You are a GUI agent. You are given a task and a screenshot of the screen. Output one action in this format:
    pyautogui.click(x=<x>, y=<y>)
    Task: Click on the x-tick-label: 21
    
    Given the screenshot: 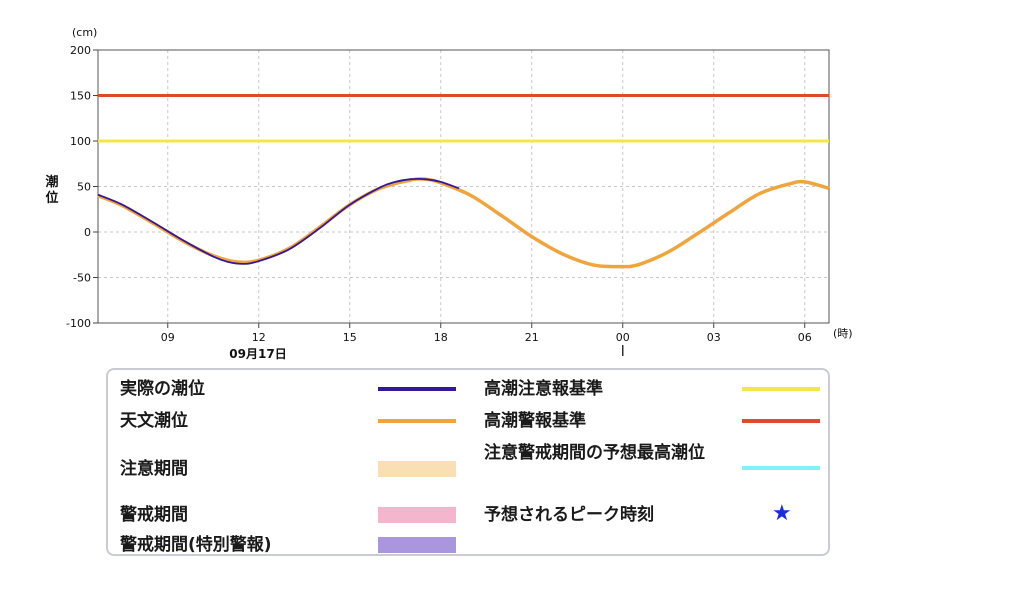 What is the action you would take?
    pyautogui.click(x=532, y=337)
    